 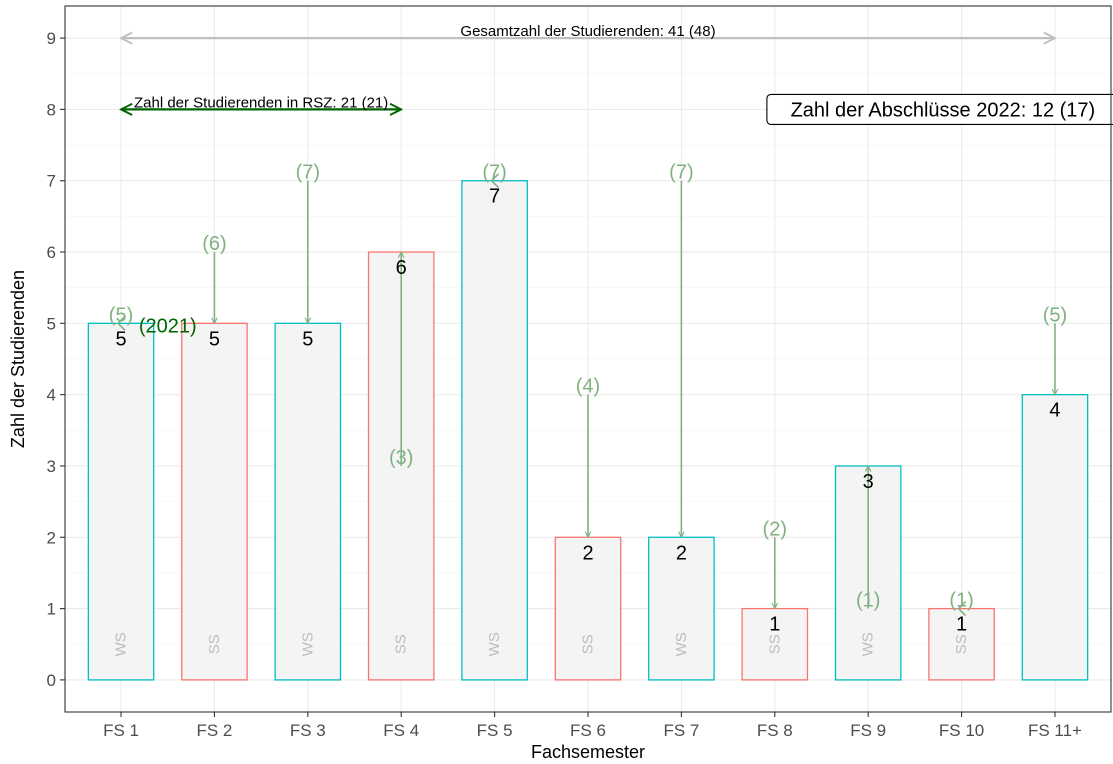 I want to click on bar-value-label: 4, so click(x=1054, y=411).